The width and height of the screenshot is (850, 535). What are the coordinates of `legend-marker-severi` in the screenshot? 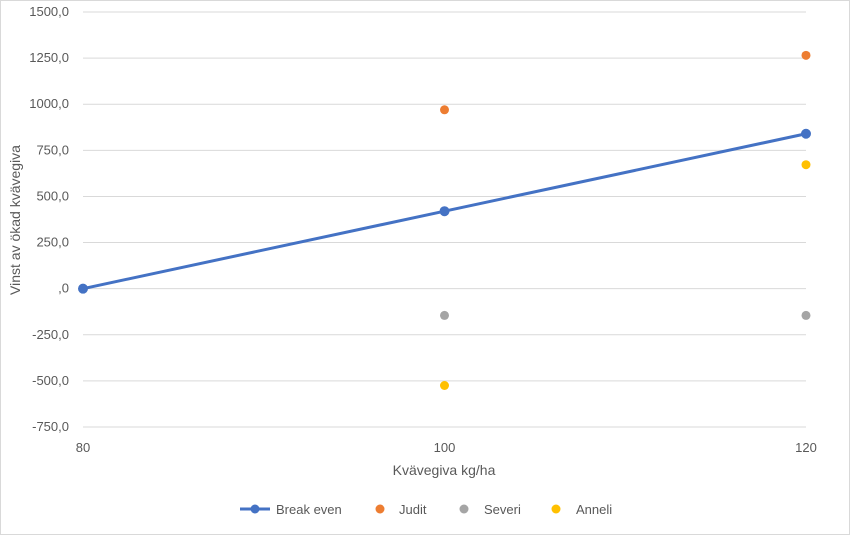 It's located at (464, 509).